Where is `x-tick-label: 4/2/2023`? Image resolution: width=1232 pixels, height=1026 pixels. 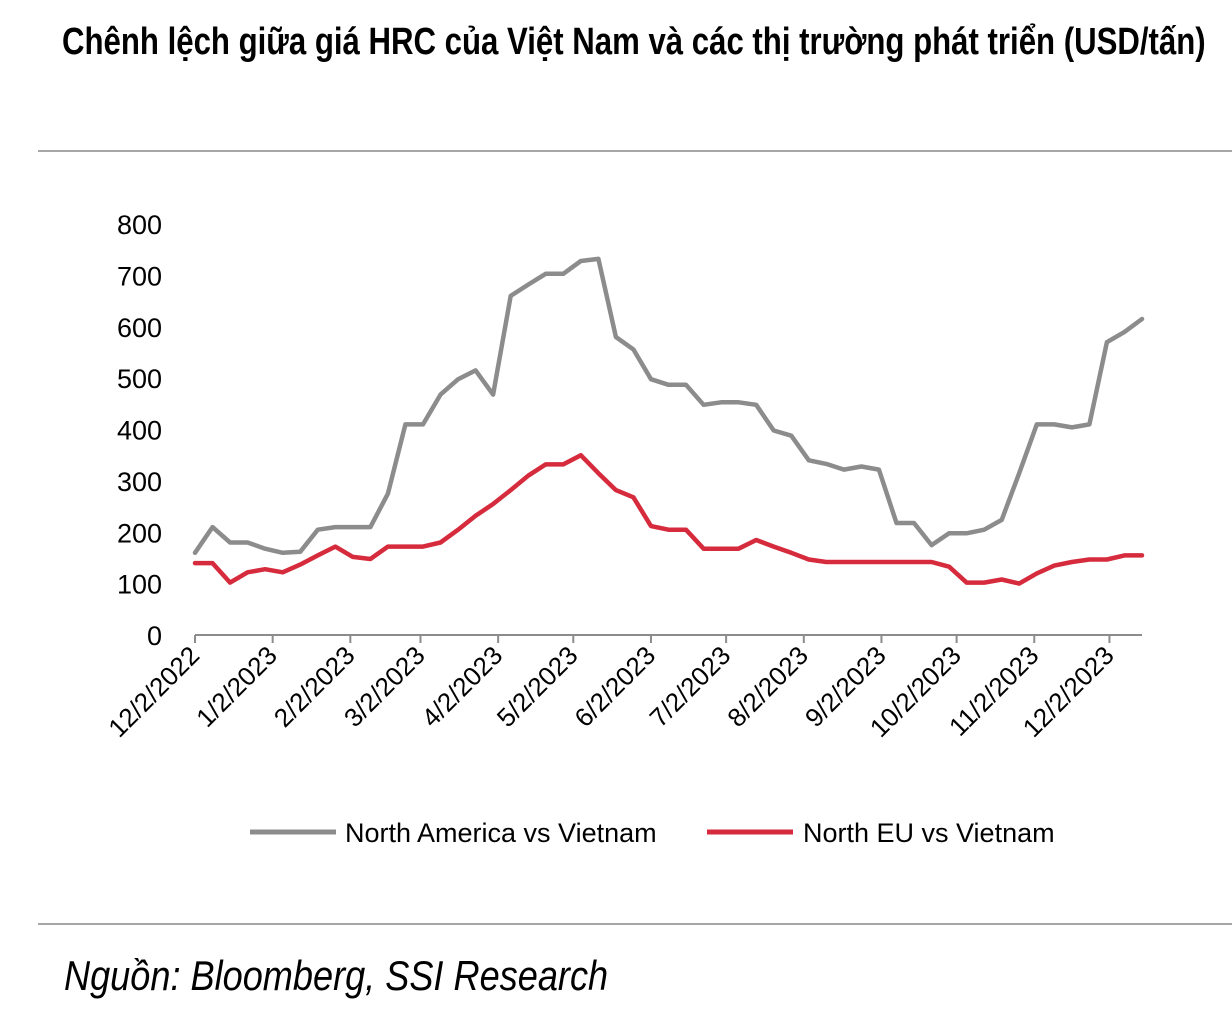 x-tick-label: 4/2/2023 is located at coordinates (462, 686).